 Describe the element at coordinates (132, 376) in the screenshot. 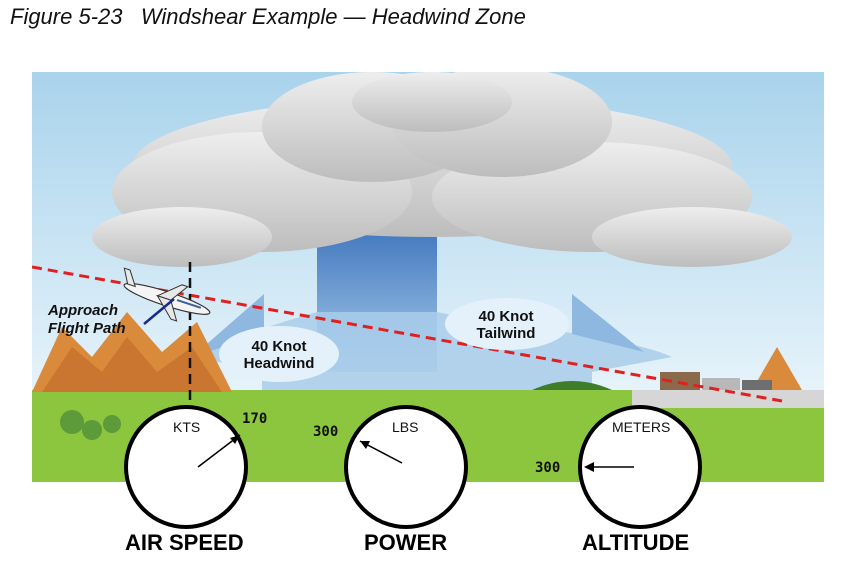

I see `mountains-left` at that location.